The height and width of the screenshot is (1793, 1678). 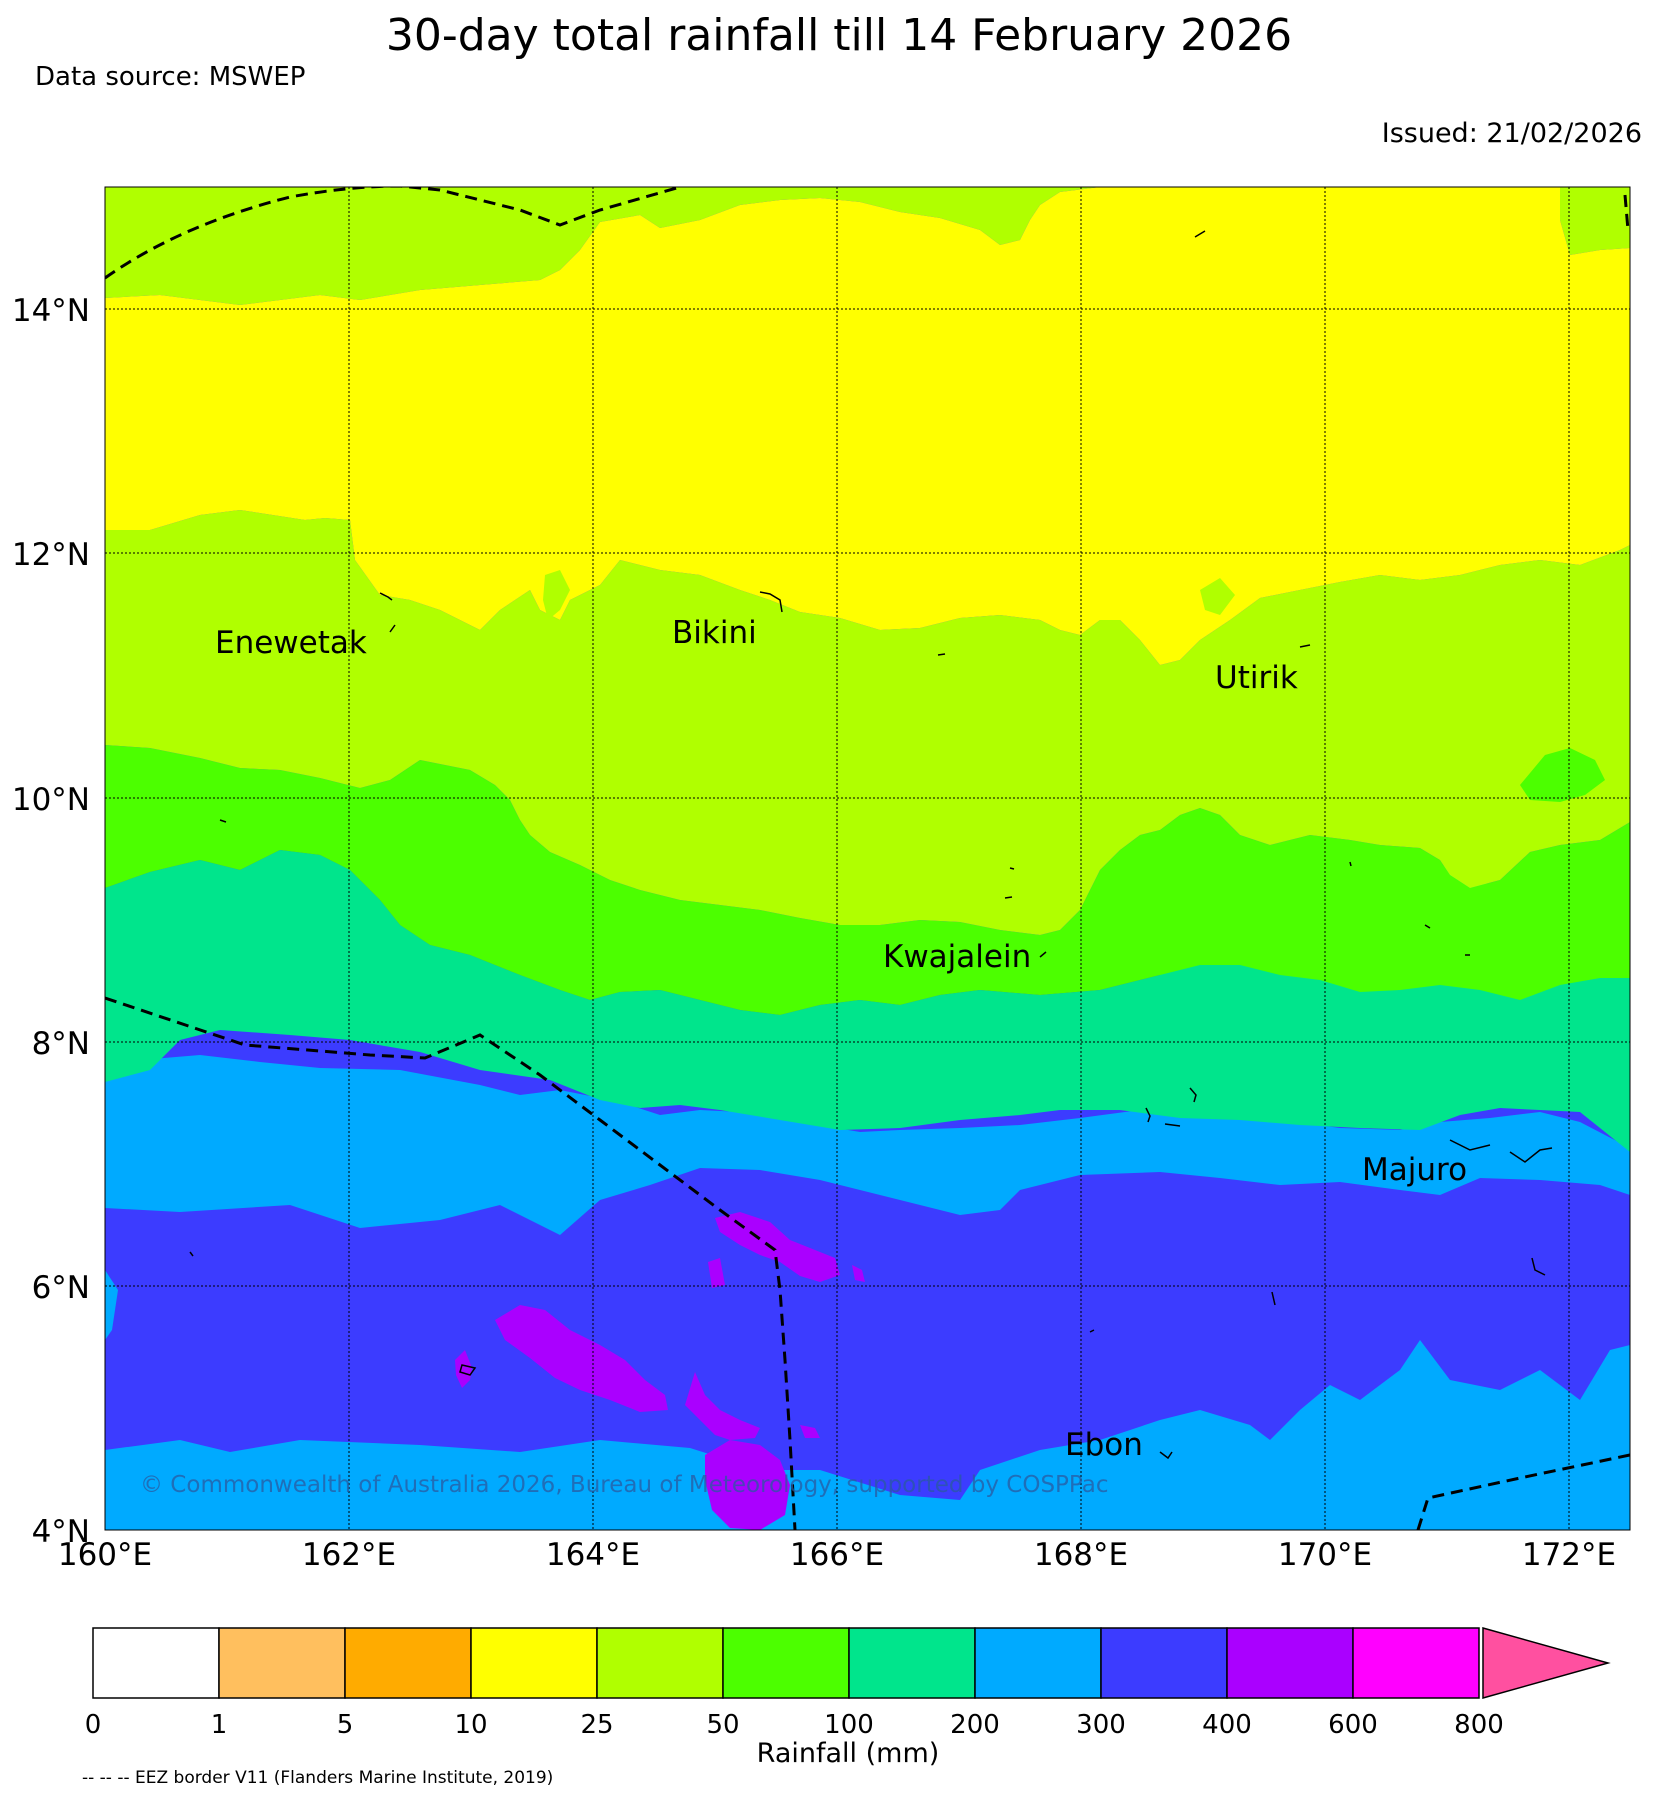 I want to click on band-25-50-patch, so click(x=556, y=595).